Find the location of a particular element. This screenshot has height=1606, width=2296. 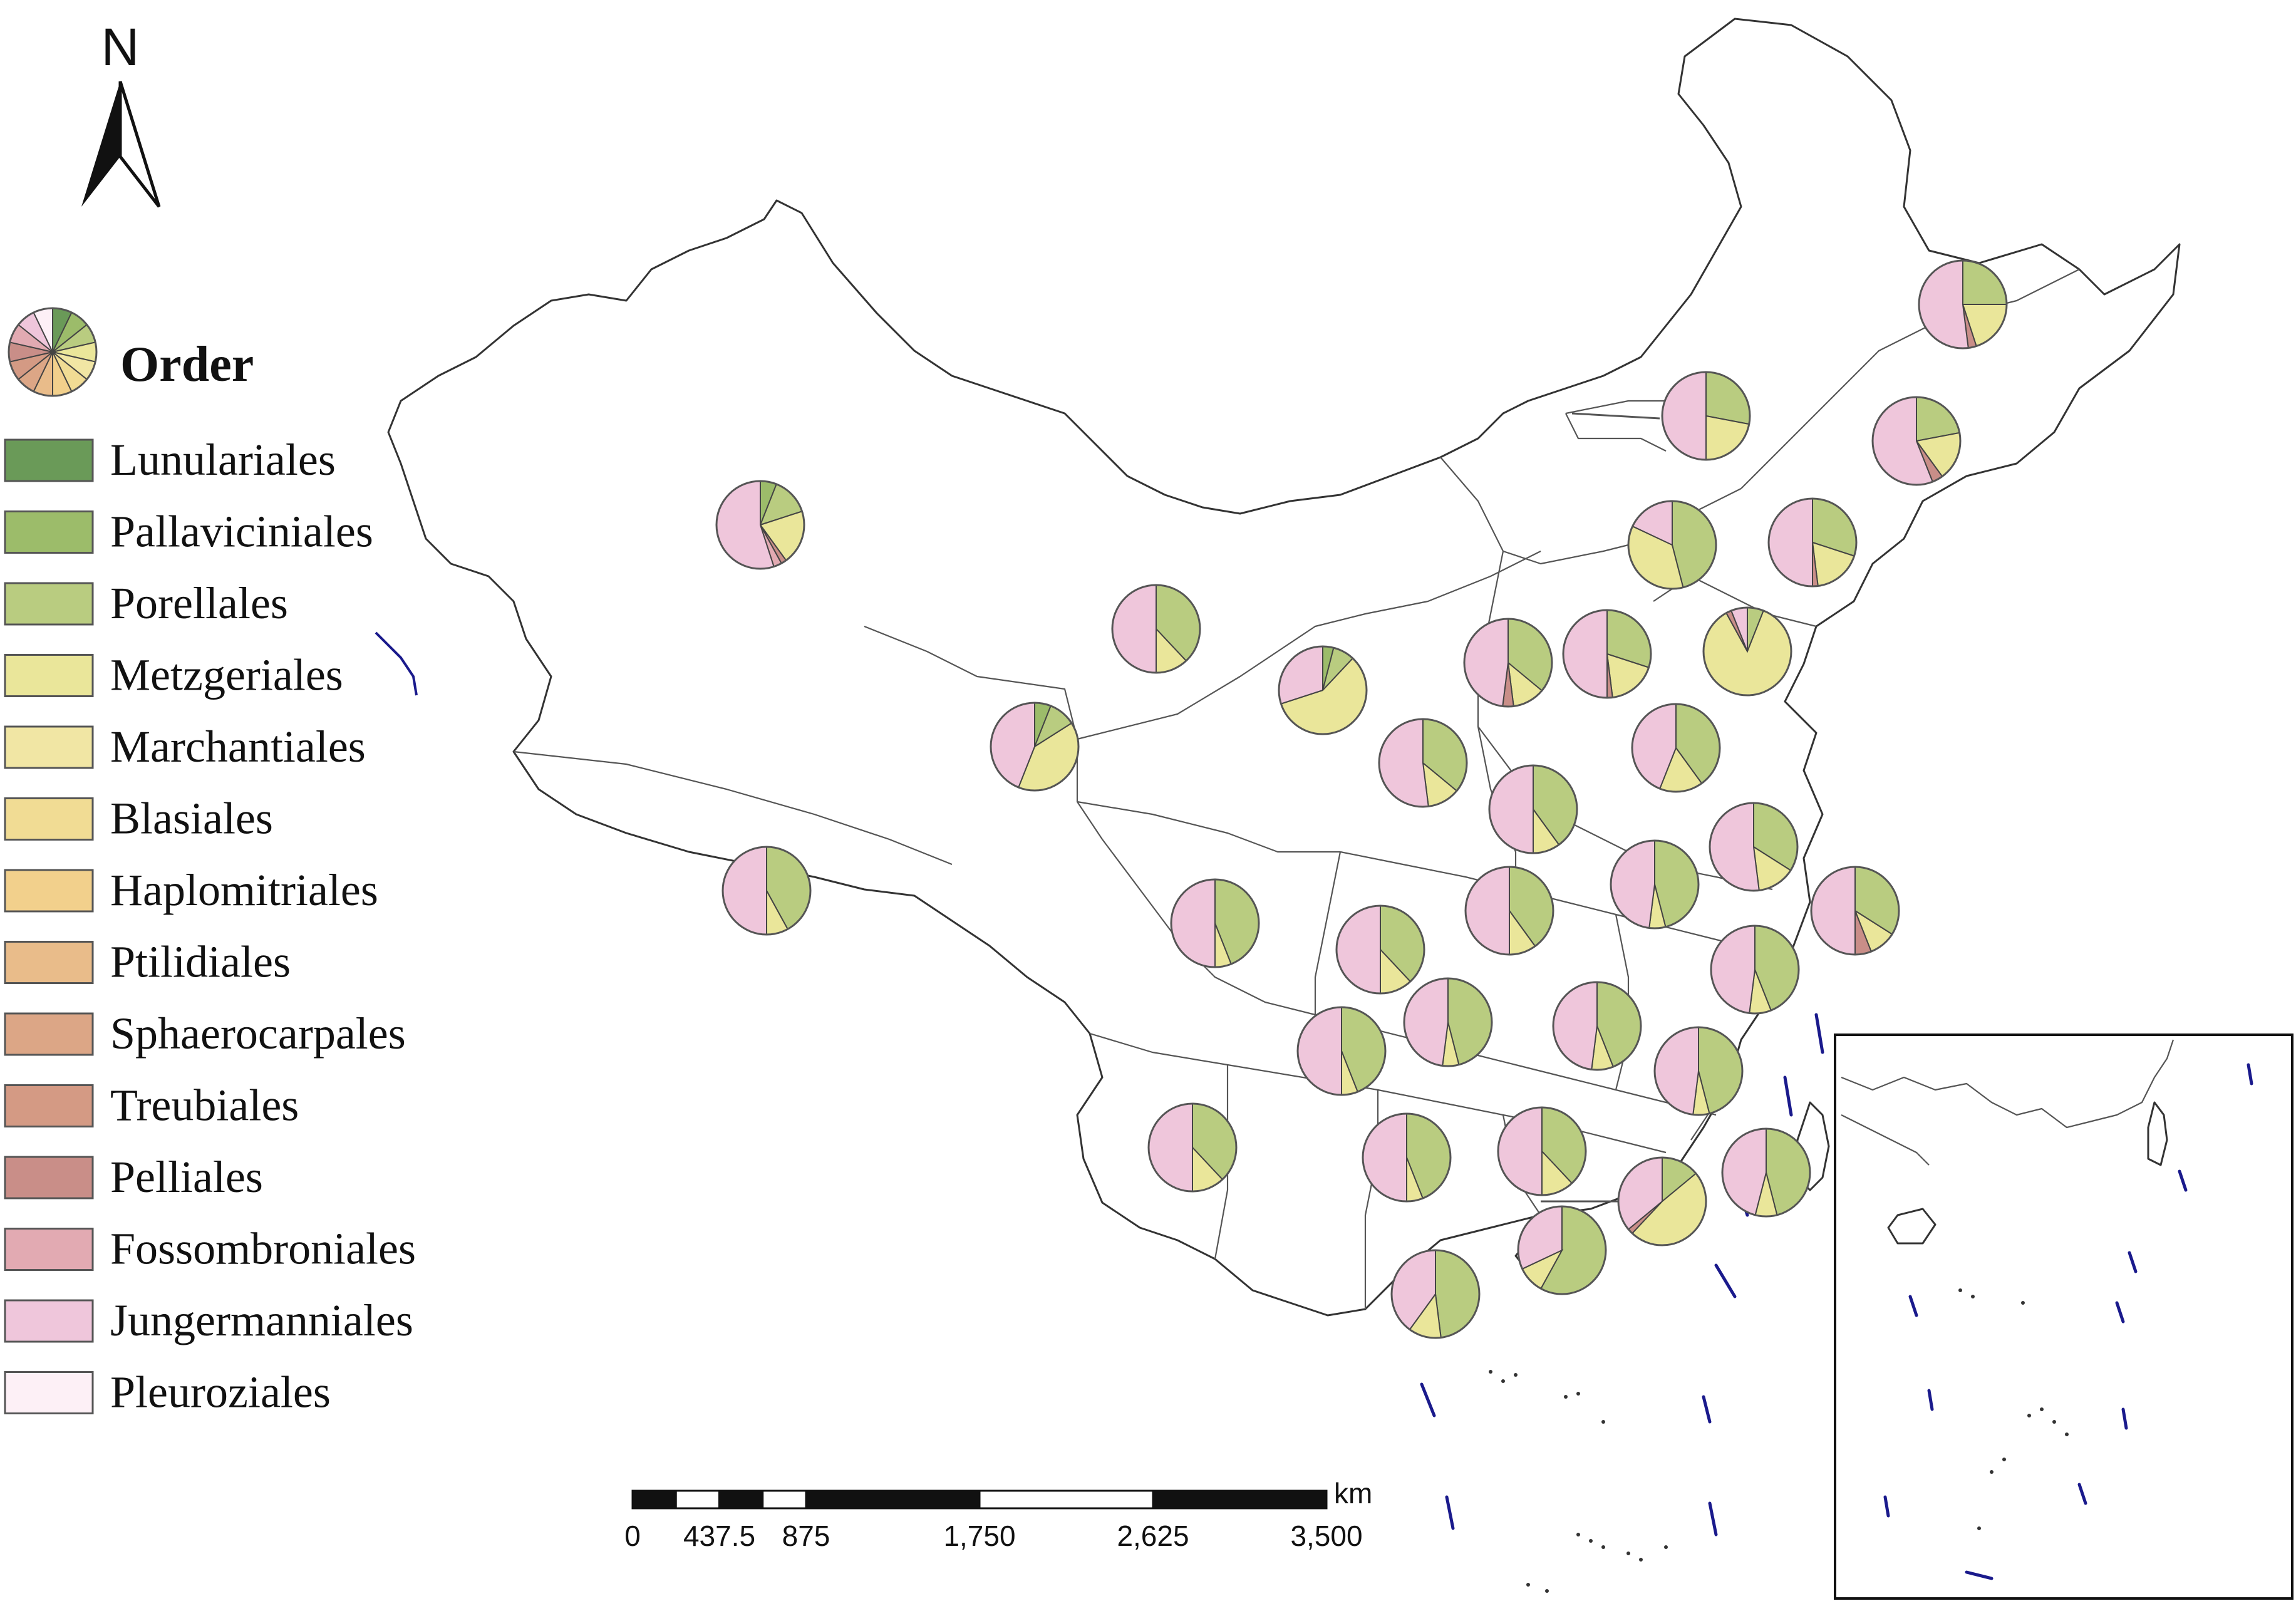

legend-swatch-fossombroniales is located at coordinates (49, 1249).